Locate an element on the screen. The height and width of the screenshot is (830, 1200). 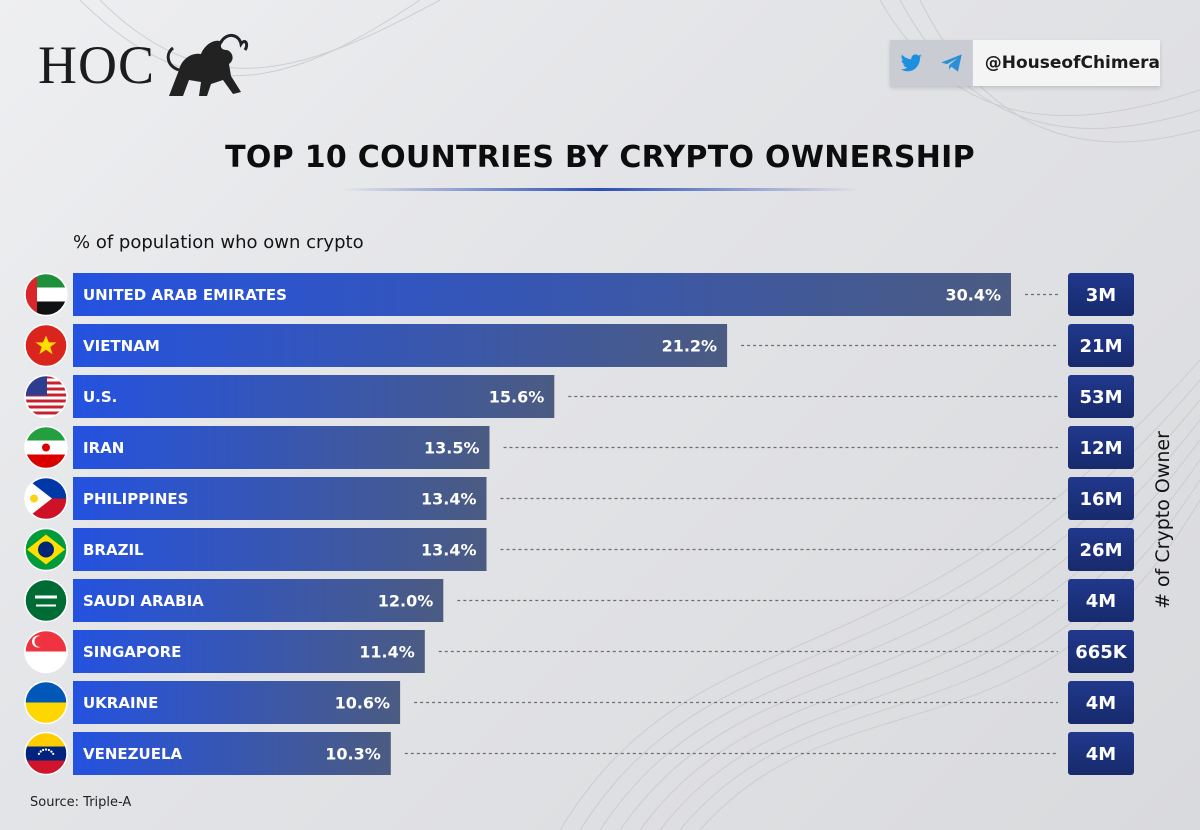
owner-count-label: 665K is located at coordinates (1101, 652).